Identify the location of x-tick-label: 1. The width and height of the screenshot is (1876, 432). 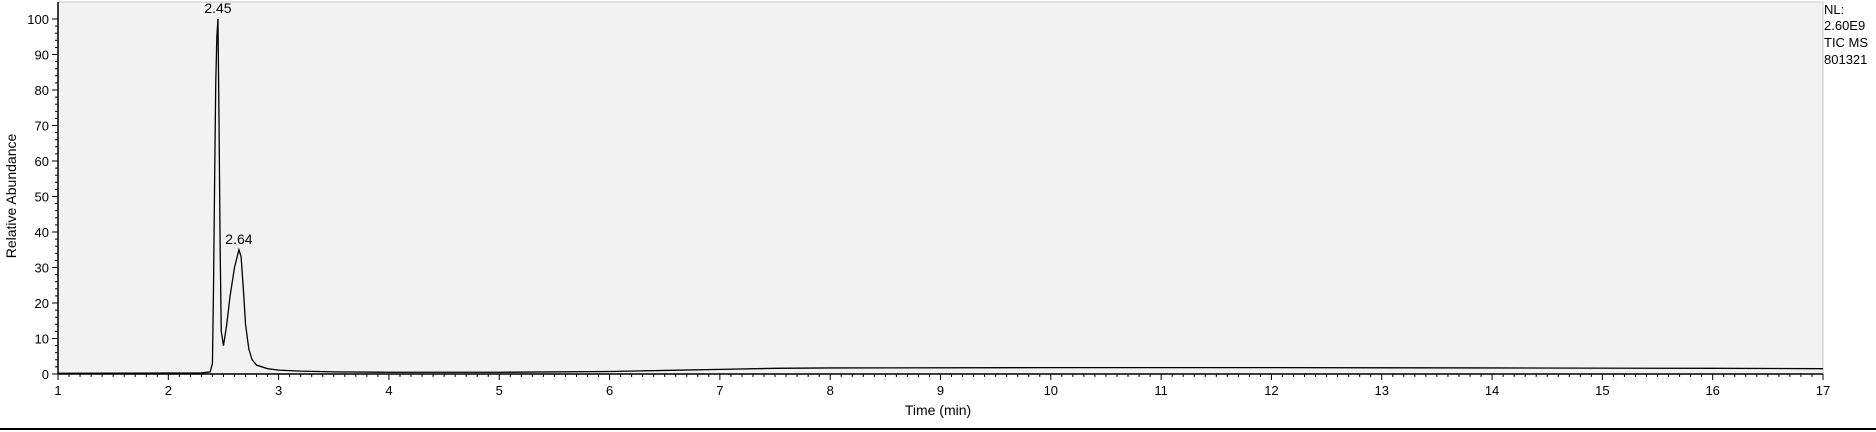
(57, 390).